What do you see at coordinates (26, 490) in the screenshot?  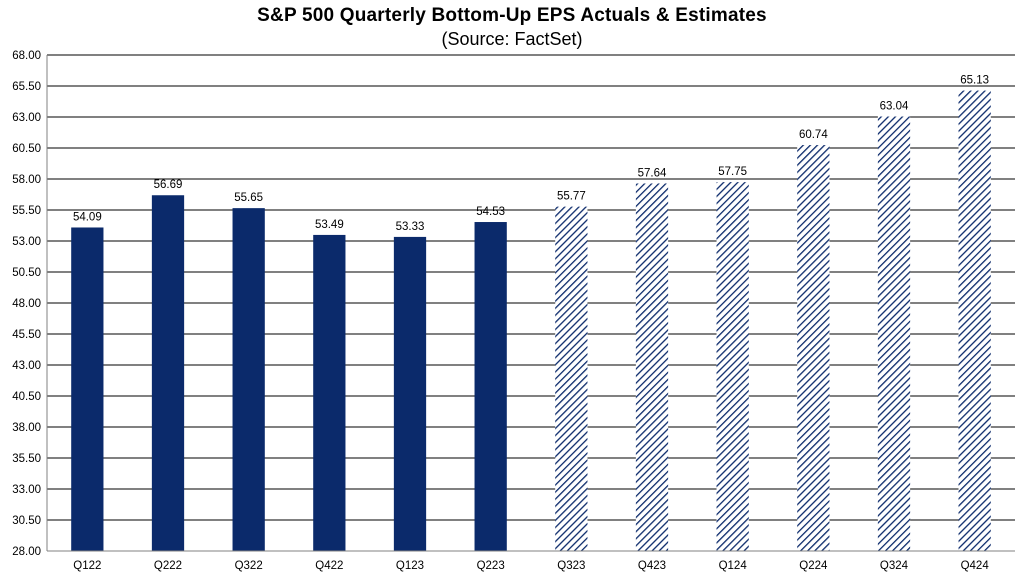 I see `y-tick-label: 33.00` at bounding box center [26, 490].